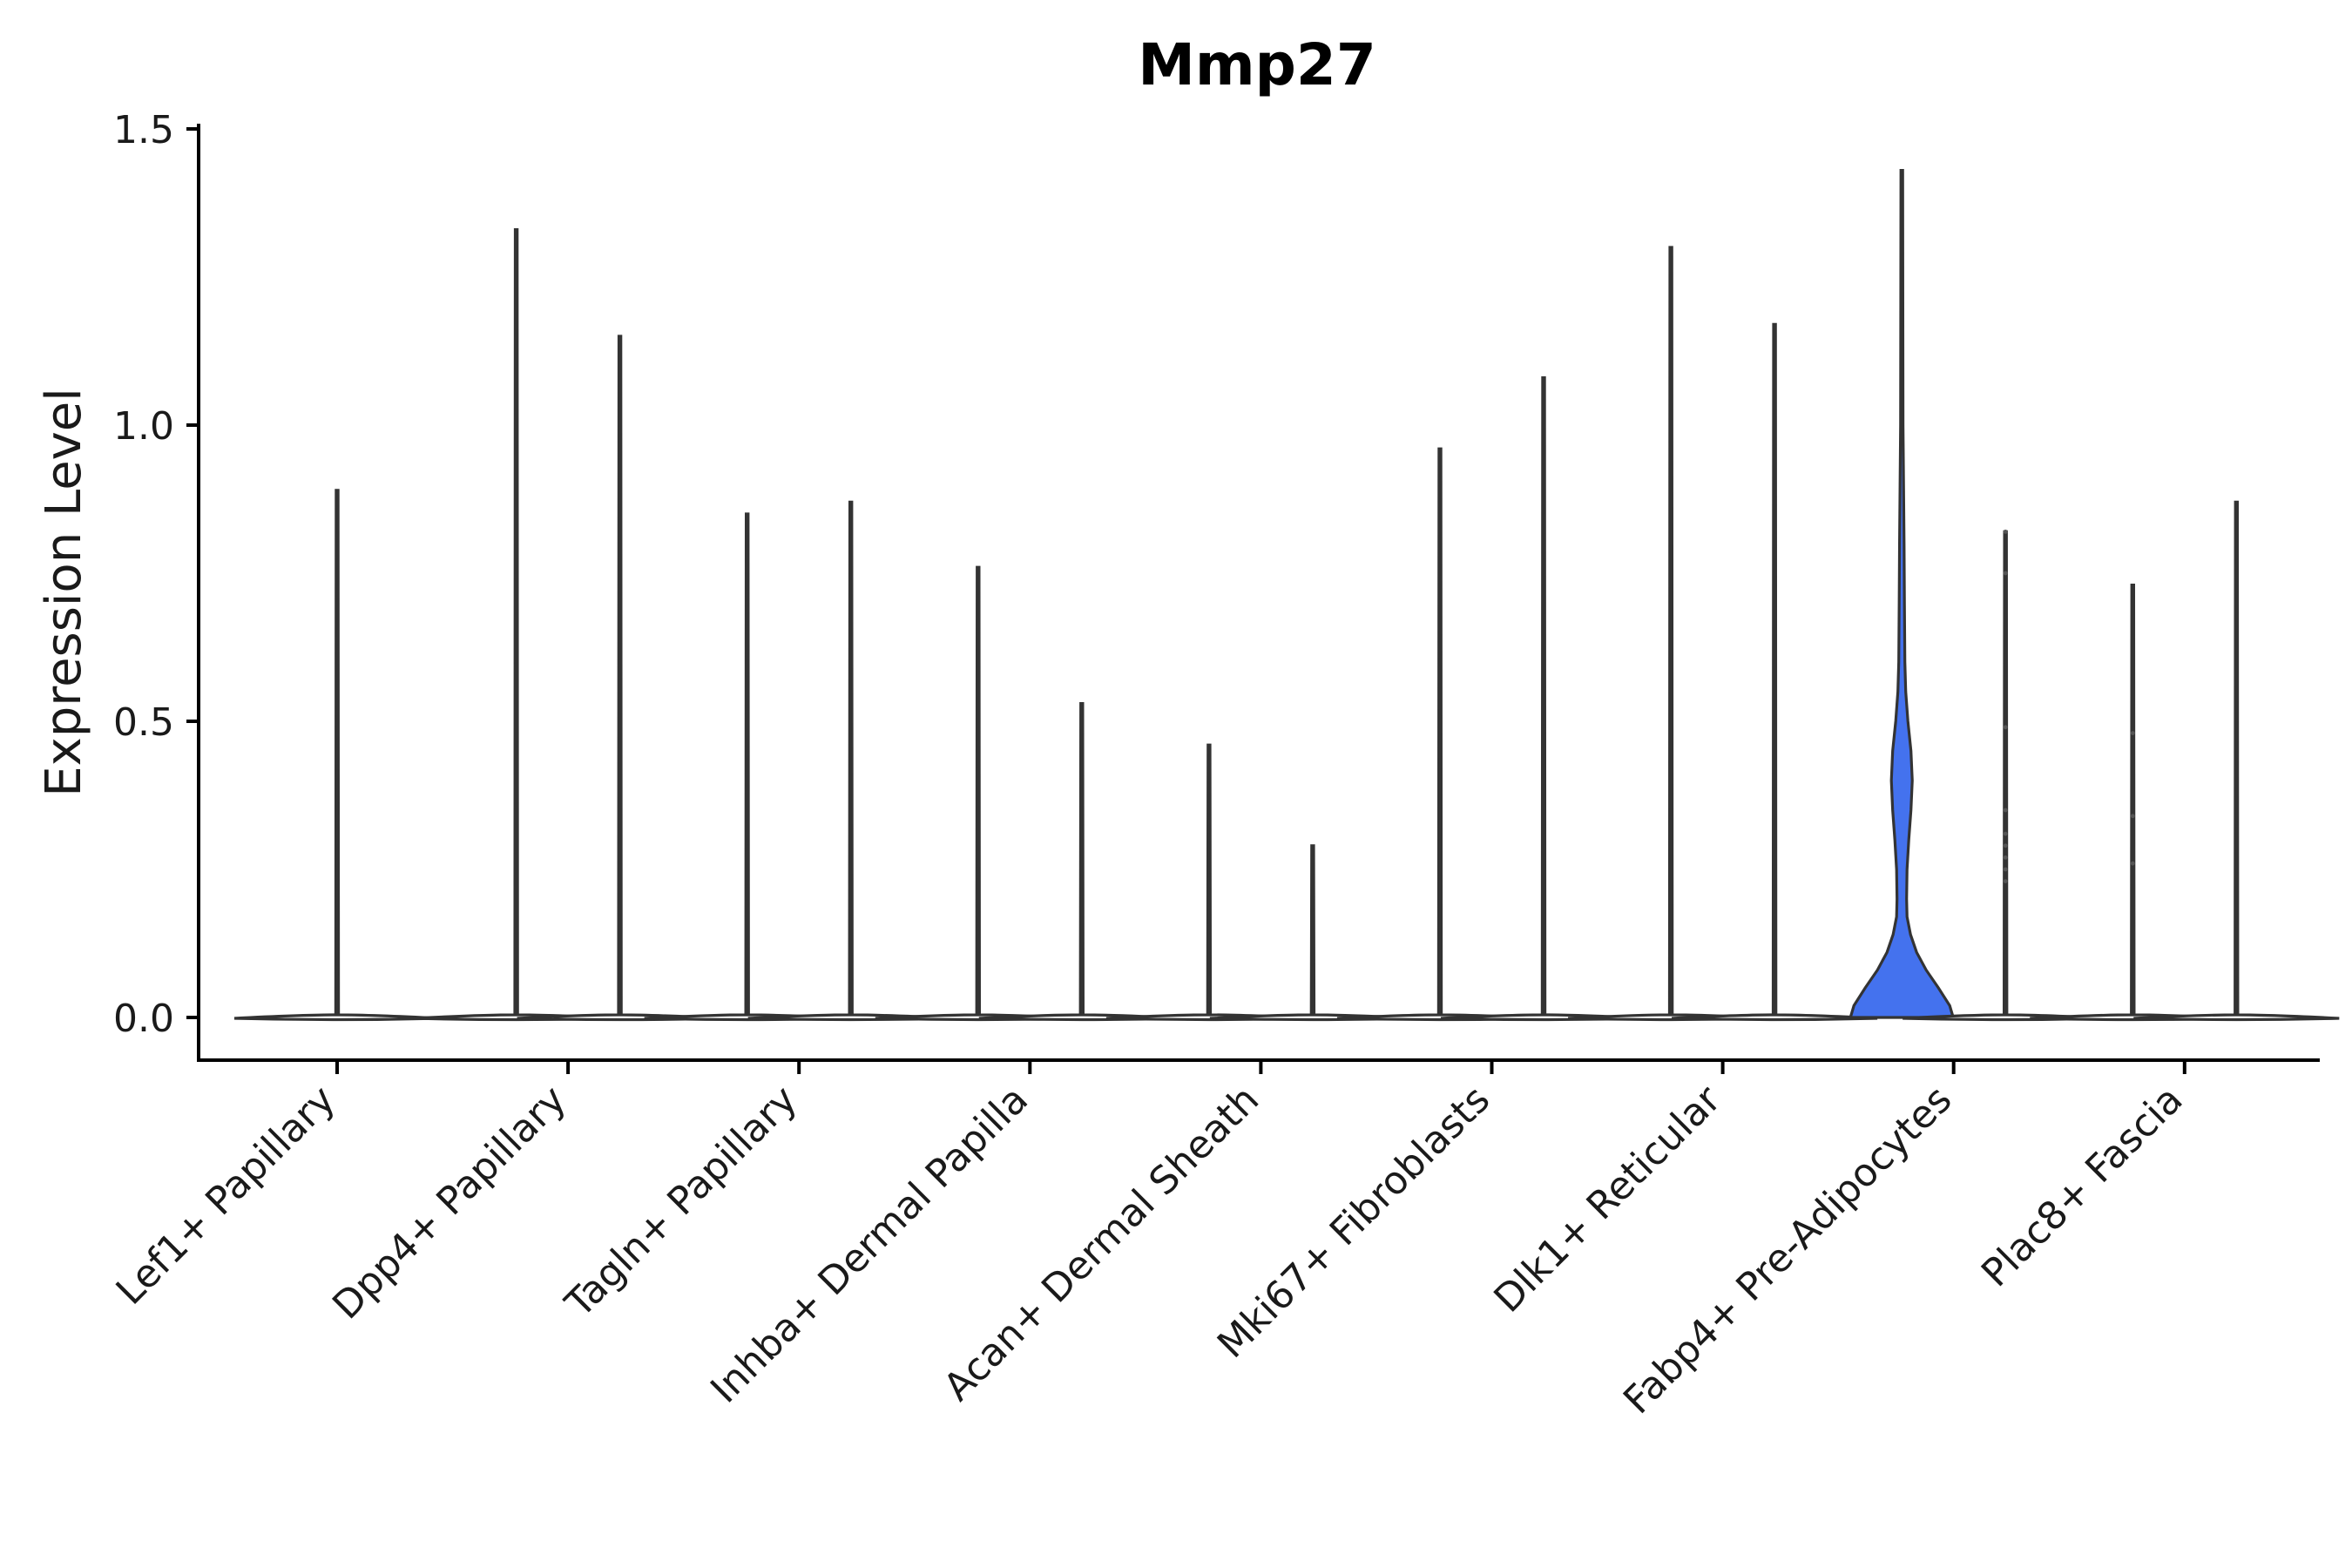 The image size is (2352, 1568). Describe the element at coordinates (143, 1019) in the screenshot. I see `y-tick-label: 0.0` at that location.